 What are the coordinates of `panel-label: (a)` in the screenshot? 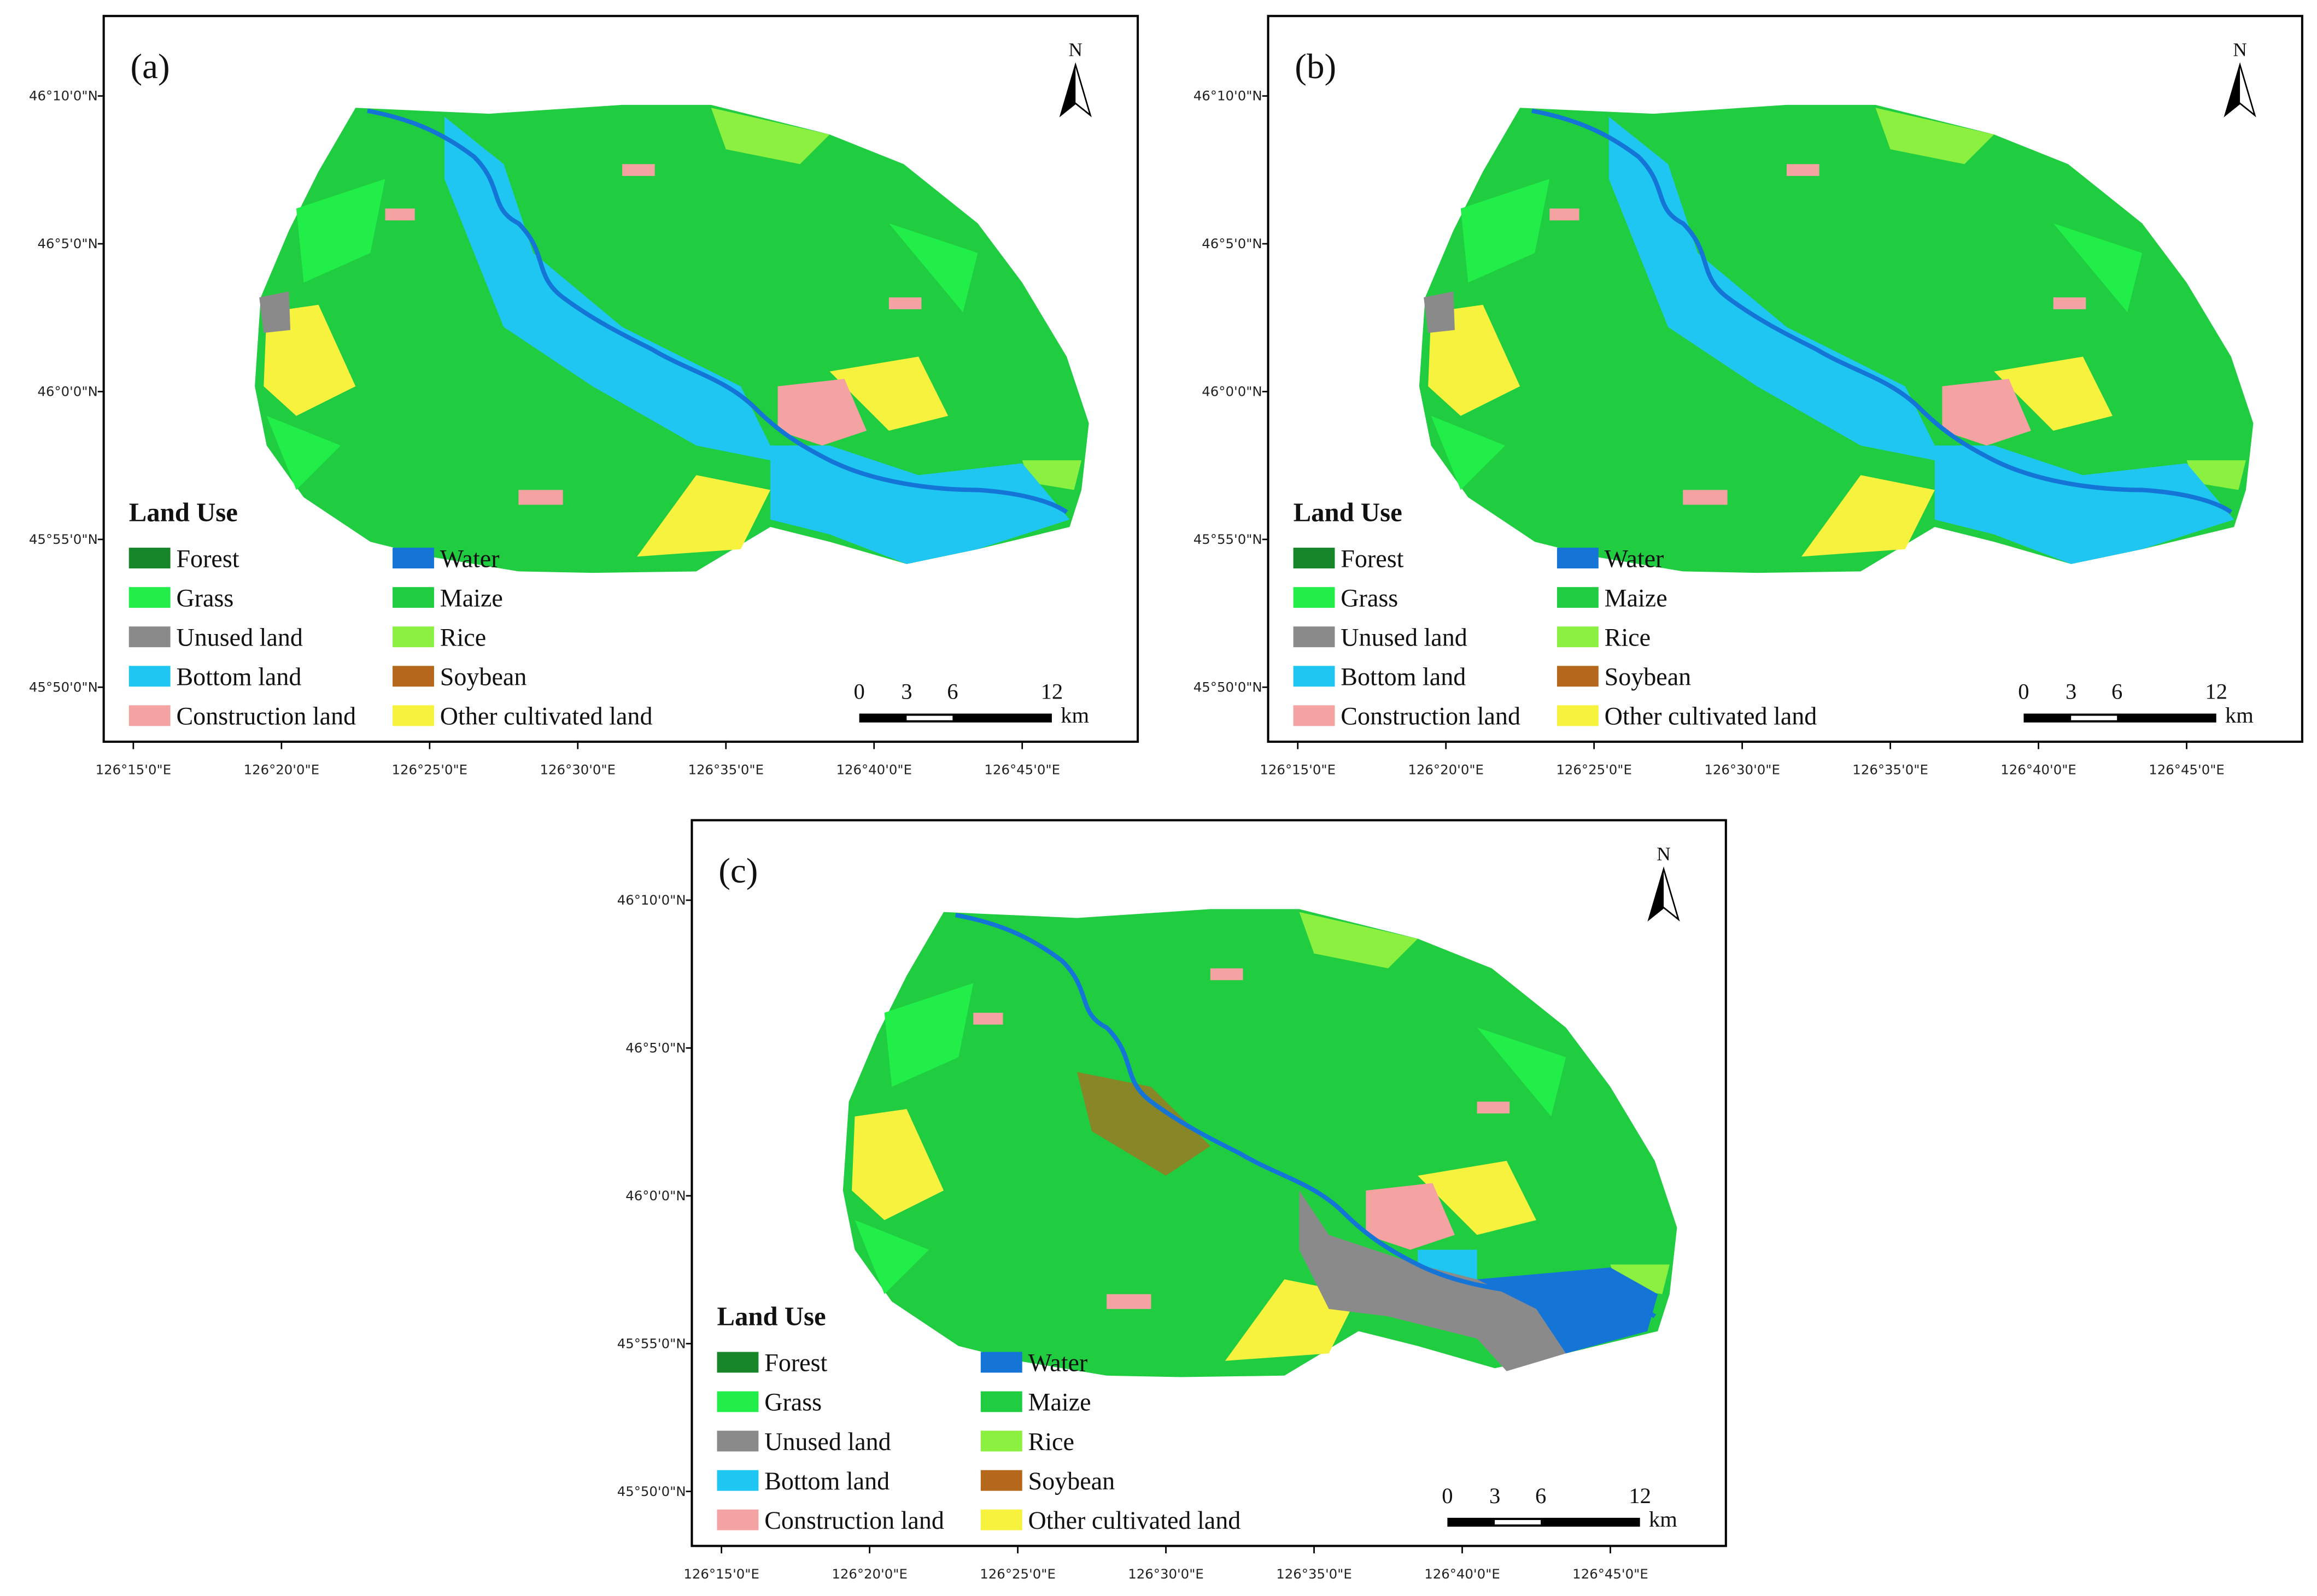 It's located at (149, 66).